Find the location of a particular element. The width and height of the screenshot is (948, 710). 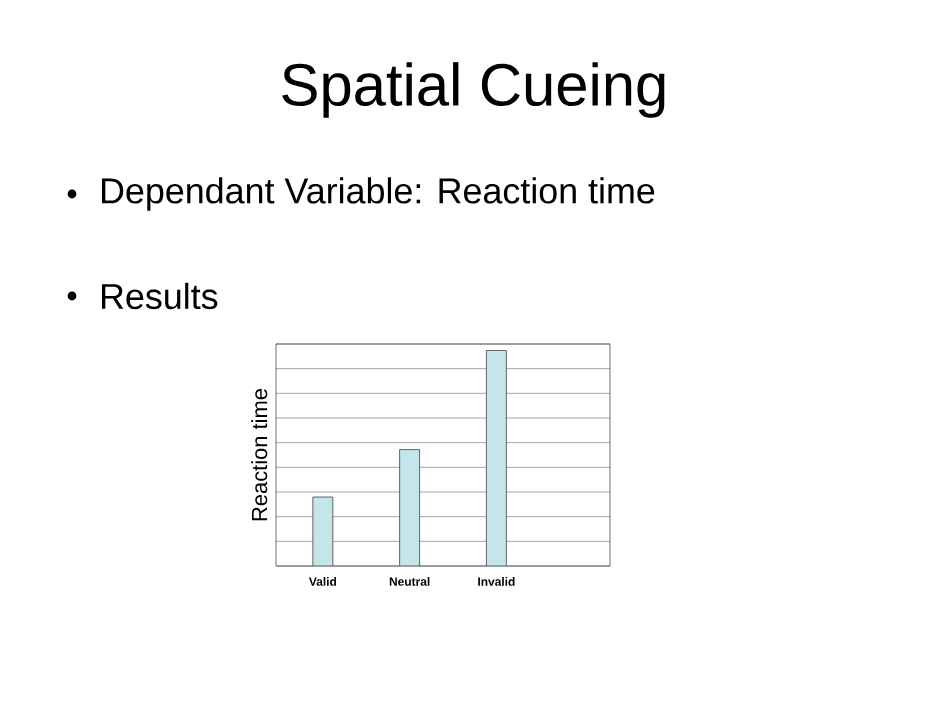

text: Results is located at coordinates (159, 296).